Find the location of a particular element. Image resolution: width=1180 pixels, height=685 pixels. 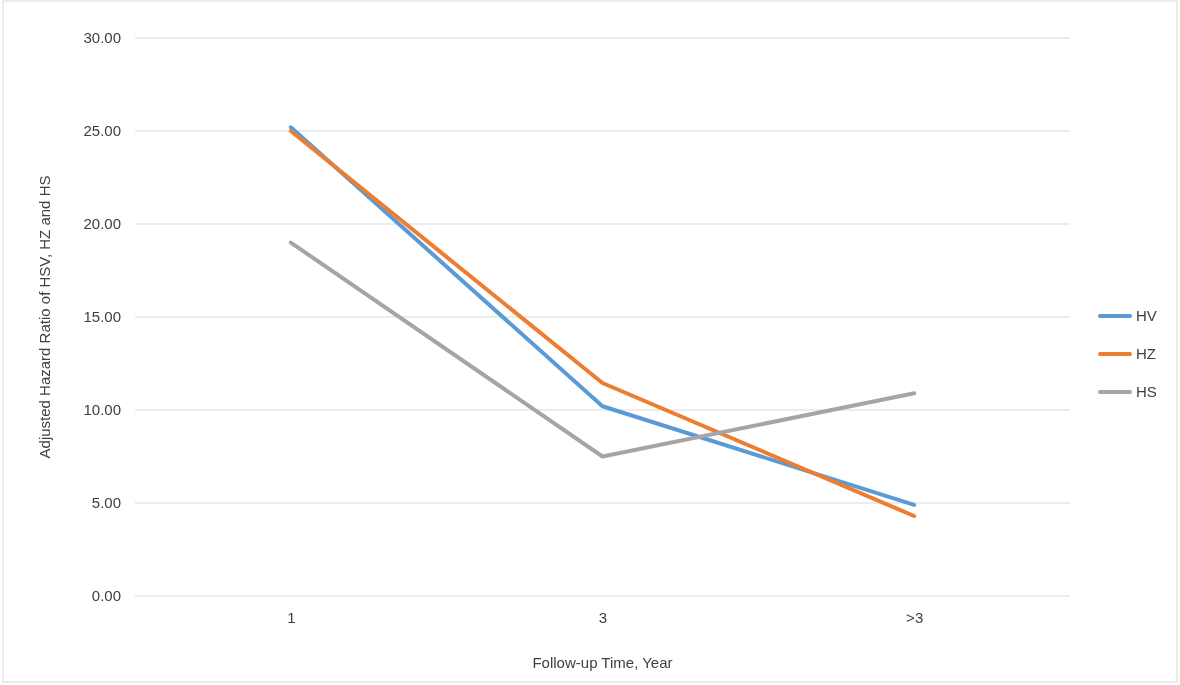

x-tick-label: 1 is located at coordinates (291, 617).